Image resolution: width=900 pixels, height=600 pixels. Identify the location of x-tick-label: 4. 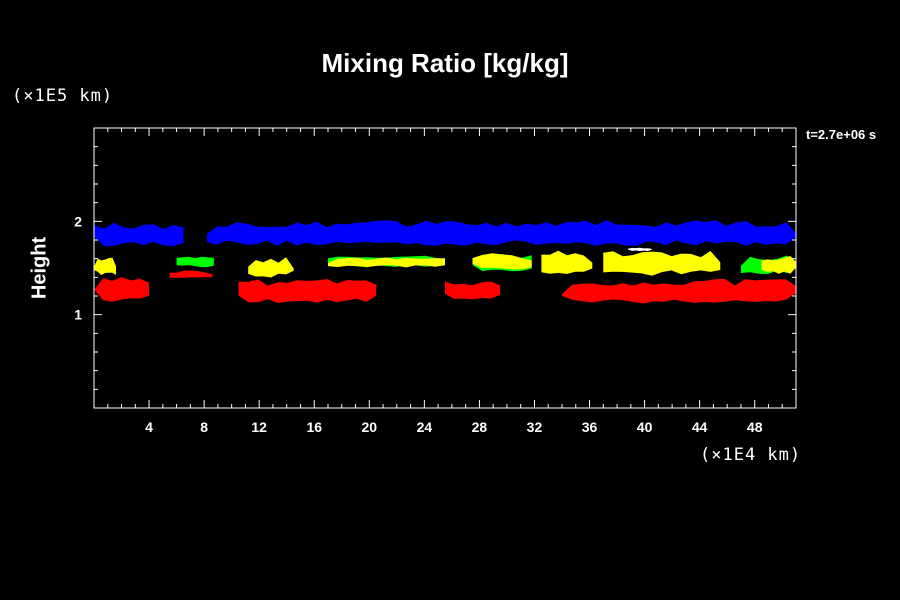
(149, 427).